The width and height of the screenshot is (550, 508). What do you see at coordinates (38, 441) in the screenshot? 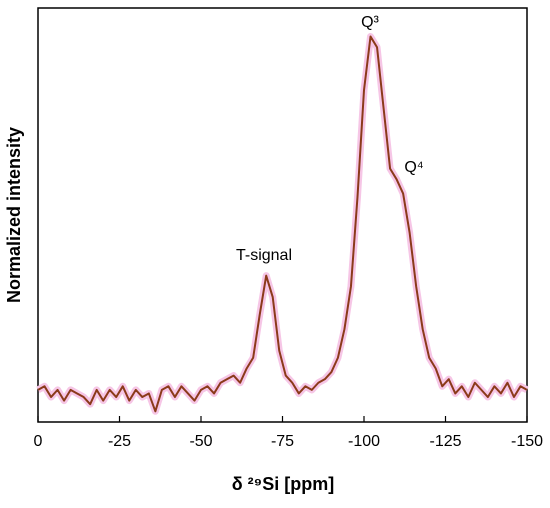
I see `x-tick-label: 0` at bounding box center [38, 441].